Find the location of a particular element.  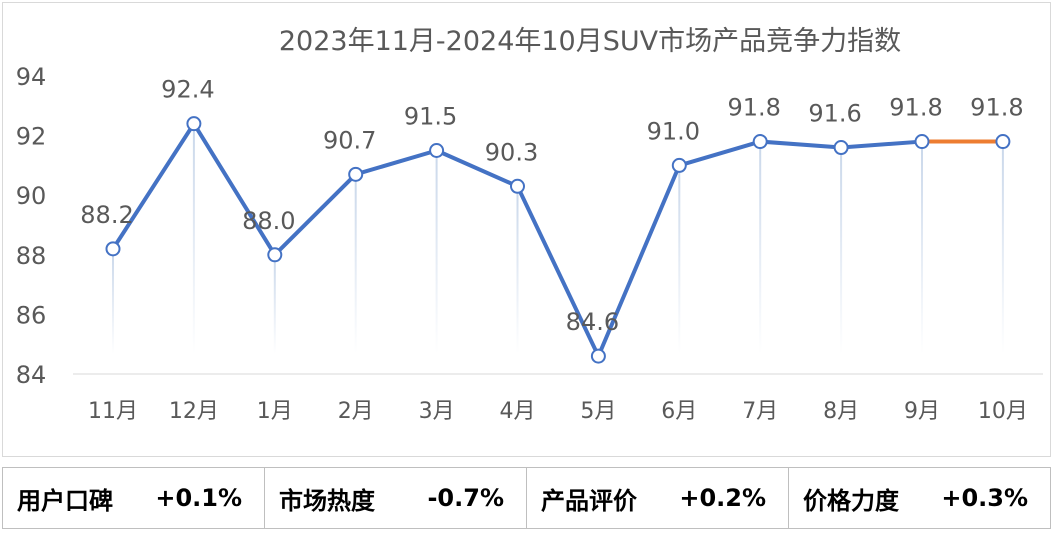

metric-value: +0.1% is located at coordinates (198, 498).